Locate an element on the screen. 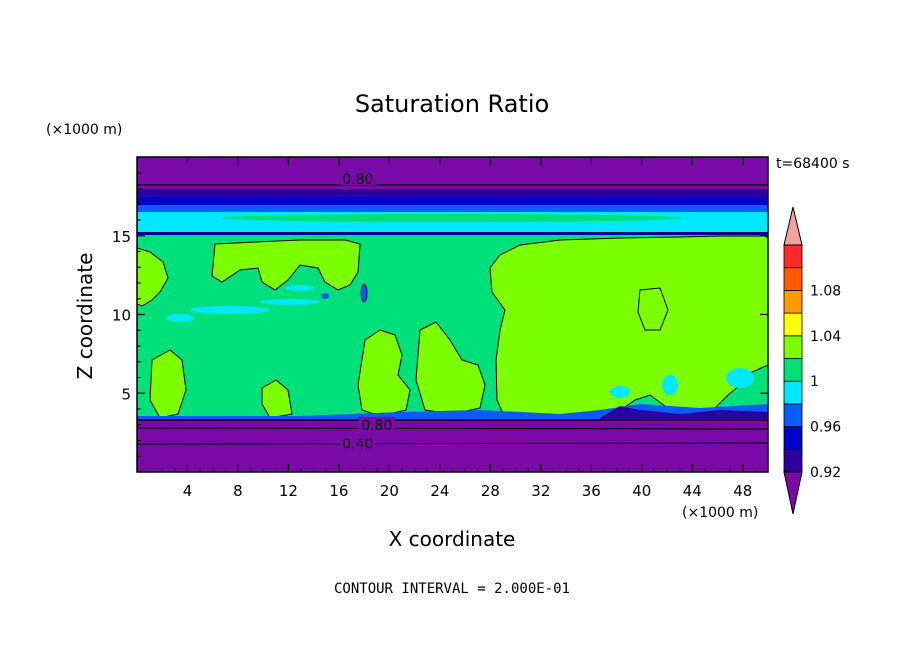  cloud-region-upper-mid is located at coordinates (286, 265).